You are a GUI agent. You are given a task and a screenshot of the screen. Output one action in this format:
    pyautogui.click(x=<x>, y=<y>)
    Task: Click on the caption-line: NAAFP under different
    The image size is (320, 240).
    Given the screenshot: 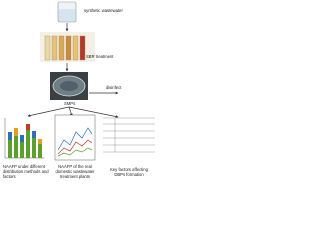 What is the action you would take?
    pyautogui.click(x=24, y=166)
    